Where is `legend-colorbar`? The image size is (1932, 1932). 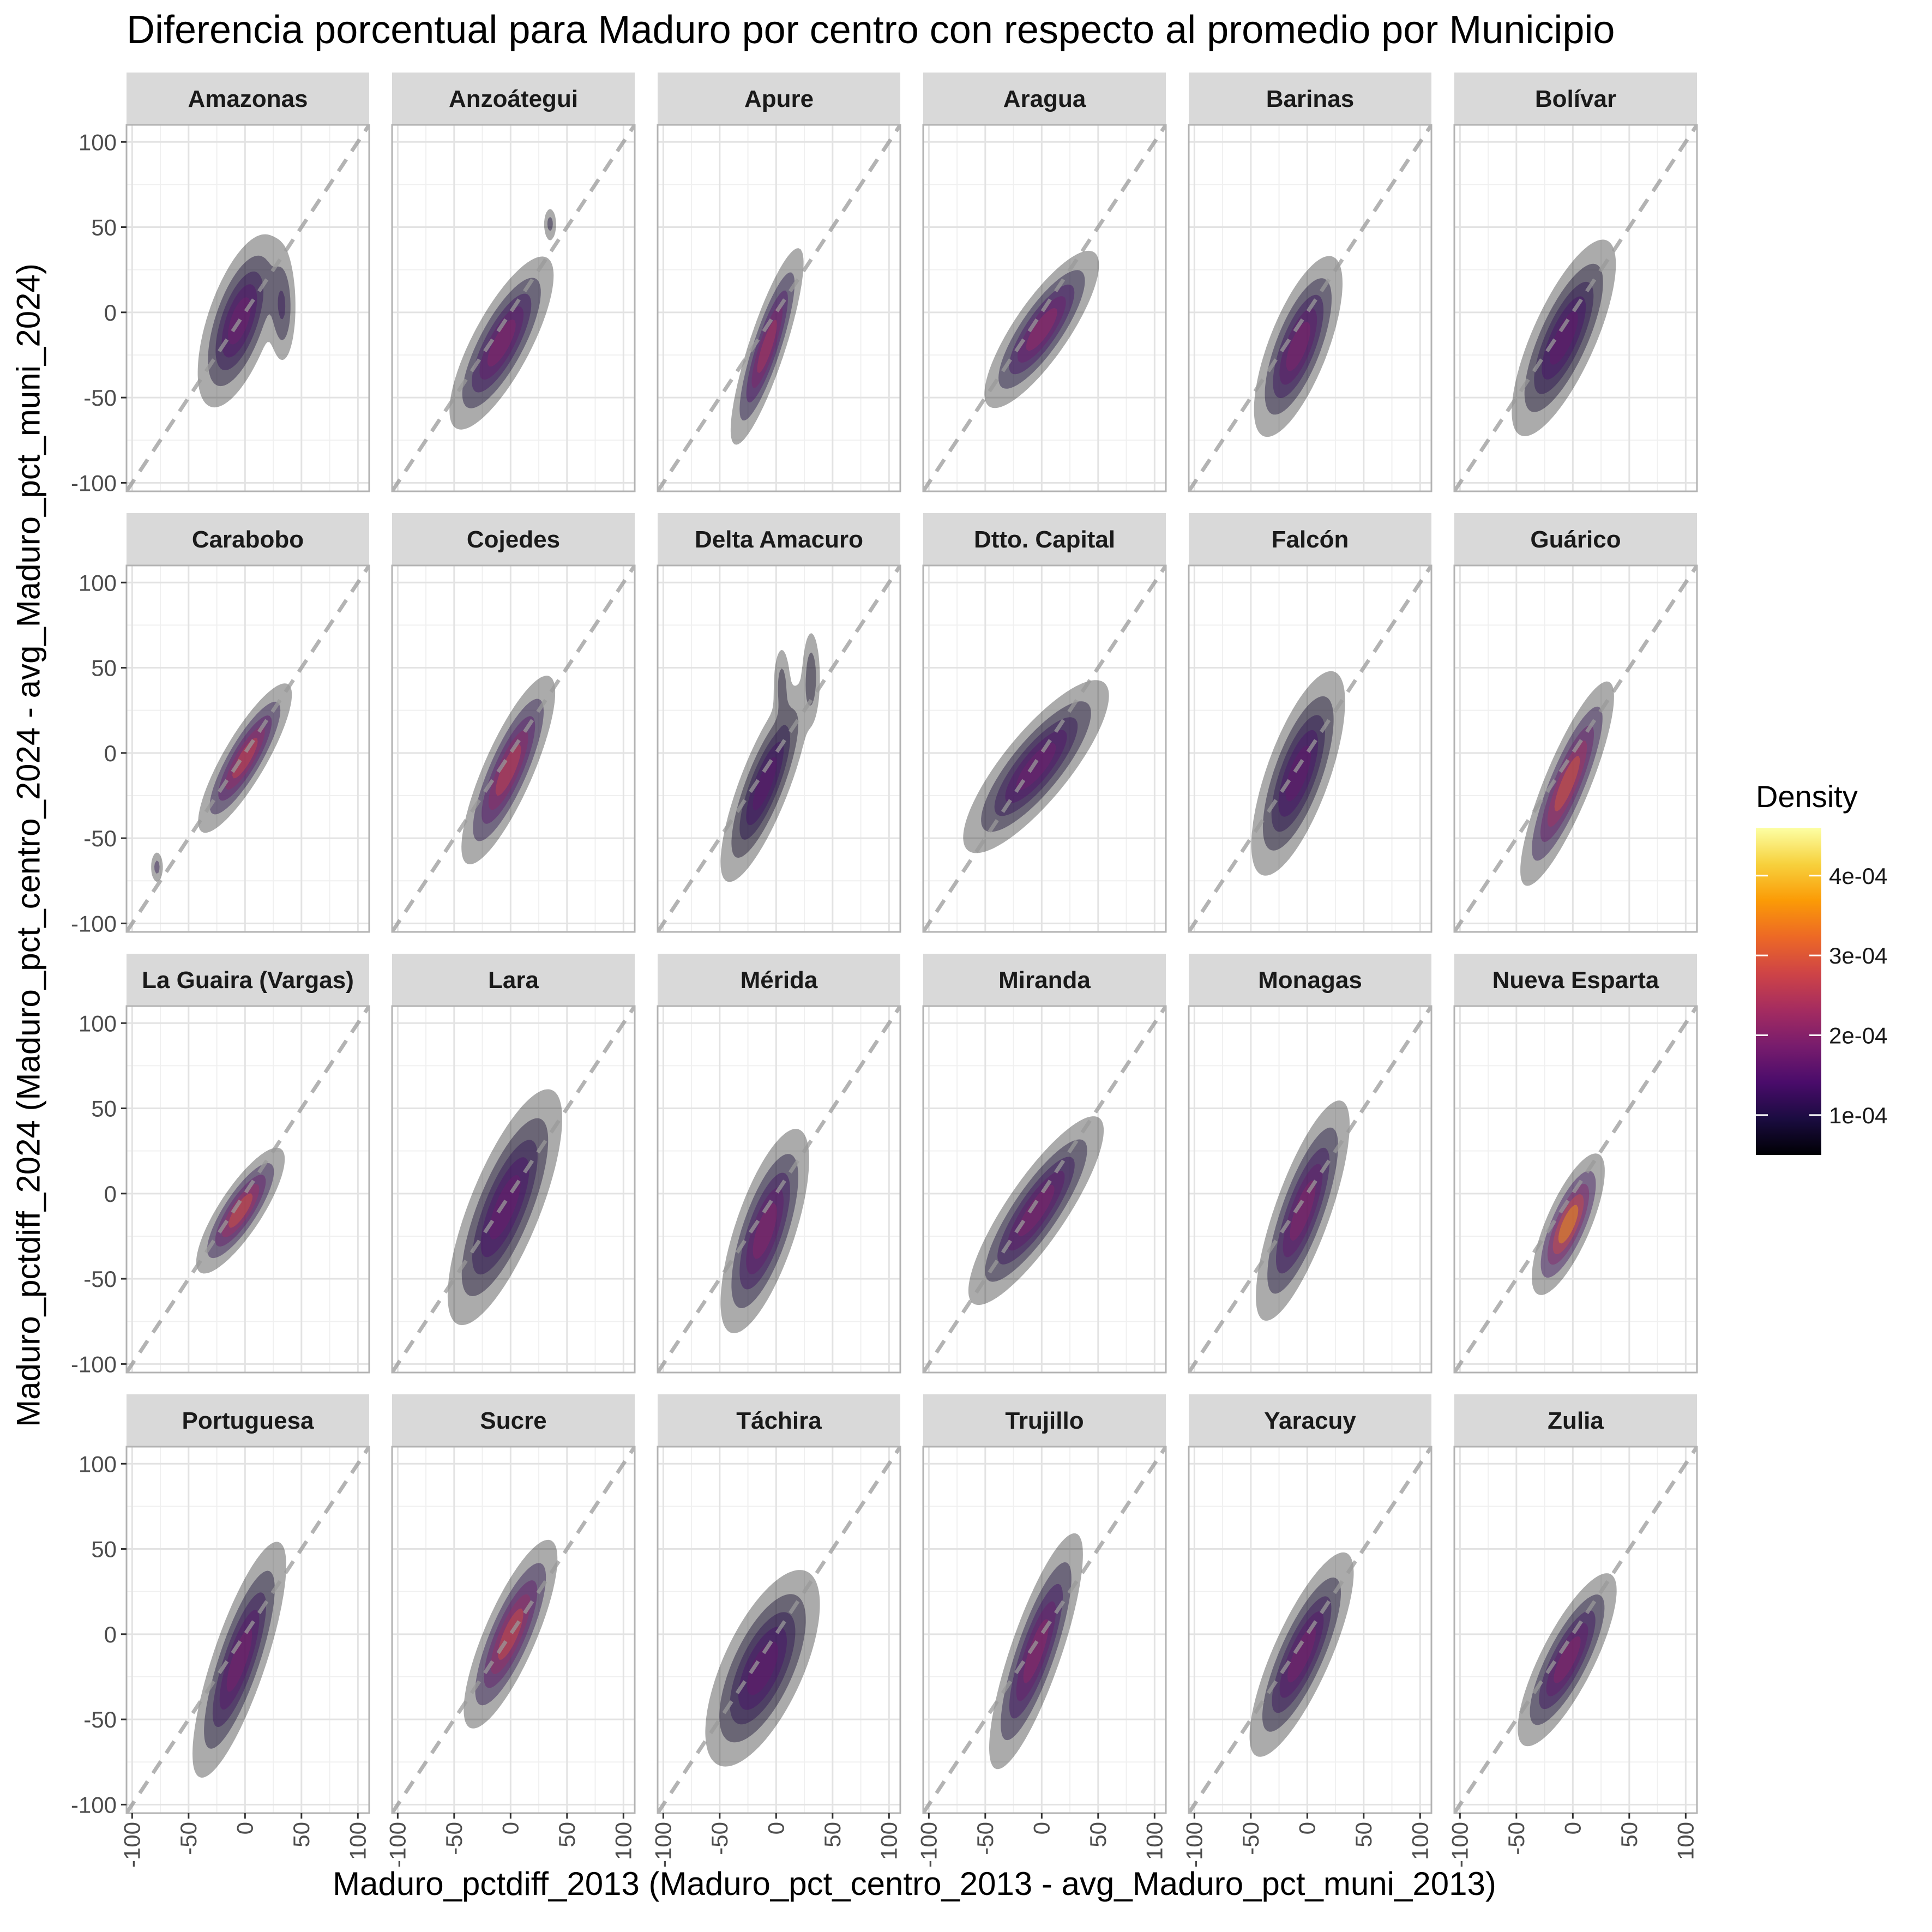
legend-colorbar is located at coordinates (1788, 991).